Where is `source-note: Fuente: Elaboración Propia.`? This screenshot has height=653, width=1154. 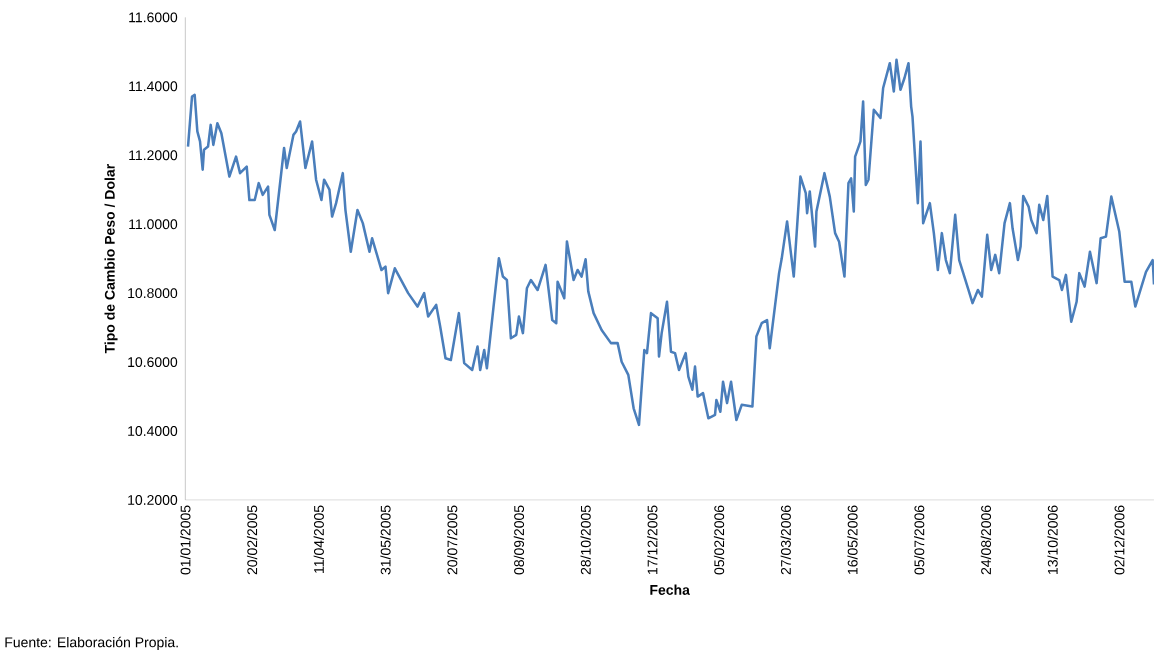 source-note: Fuente: Elaboración Propia. is located at coordinates (91, 643).